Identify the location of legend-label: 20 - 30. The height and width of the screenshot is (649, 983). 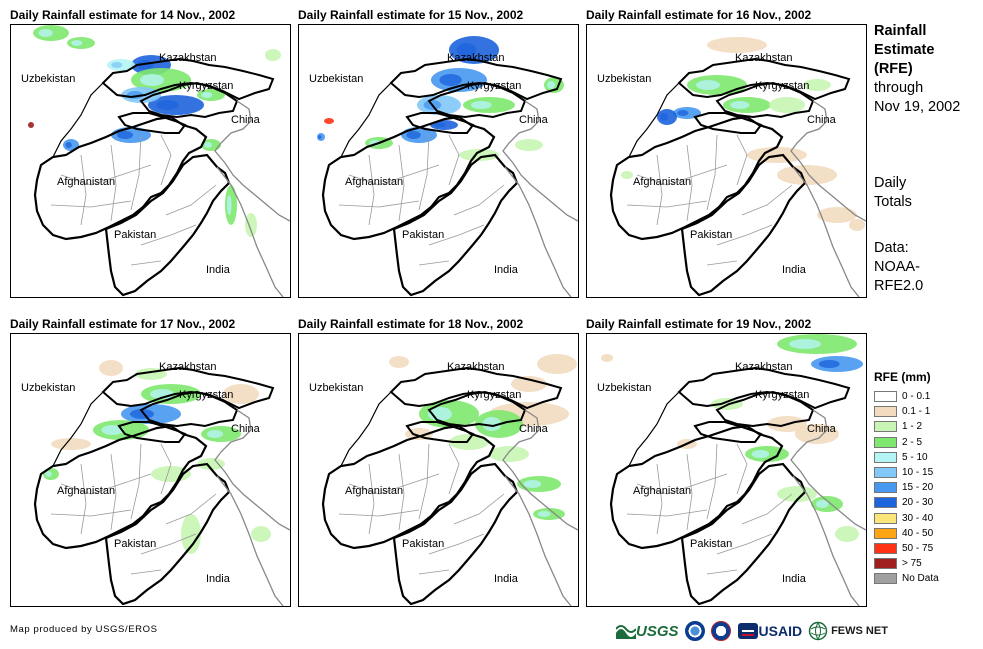
(918, 503).